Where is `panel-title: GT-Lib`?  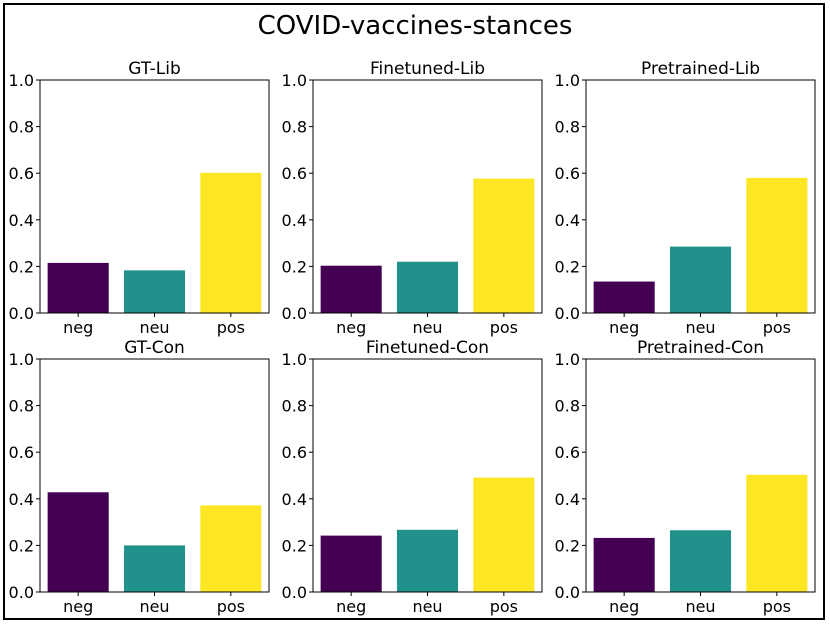 panel-title: GT-Lib is located at coordinates (154, 69).